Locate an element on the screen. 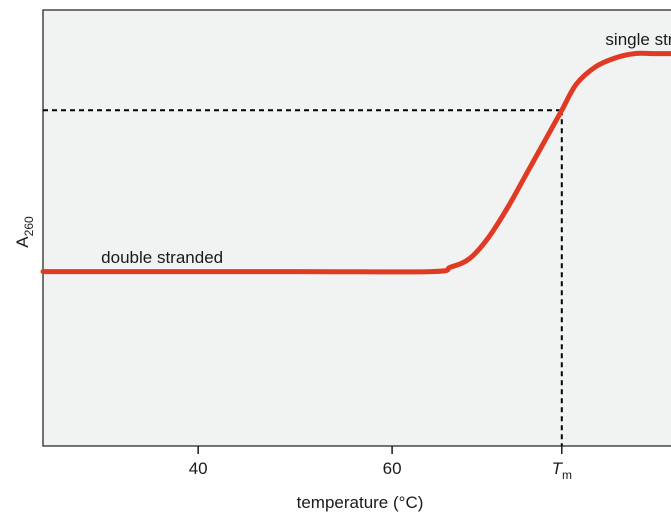 The height and width of the screenshot is (521, 671). y-axis-label: A260 is located at coordinates (24, 232).